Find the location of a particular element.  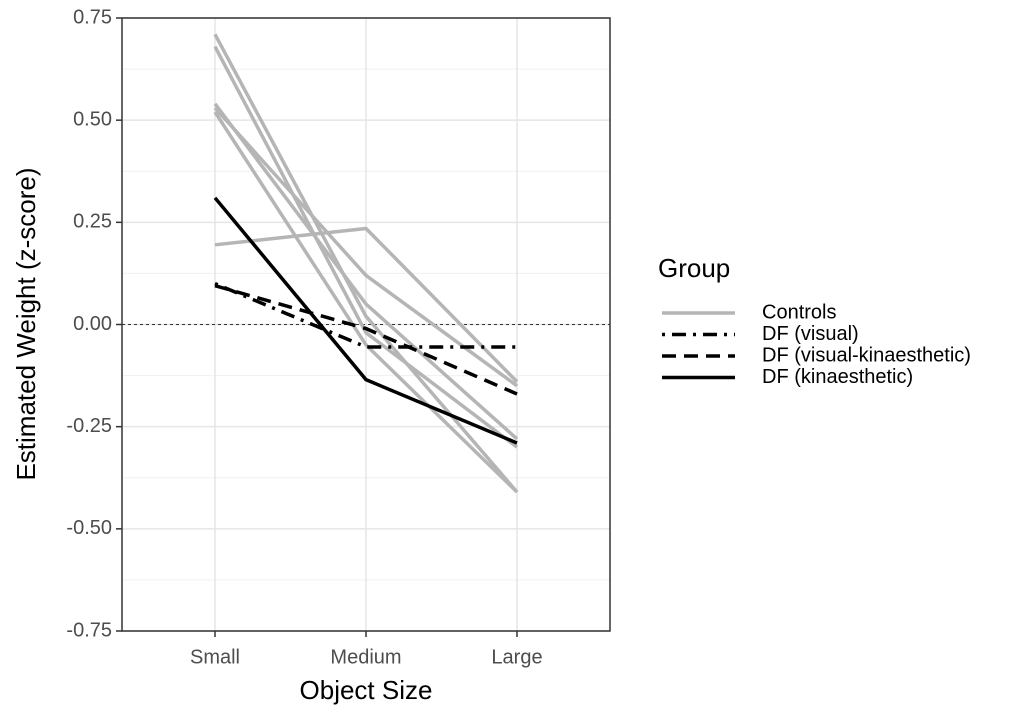

y-tick-label: -0.50 is located at coordinates (89, 528).